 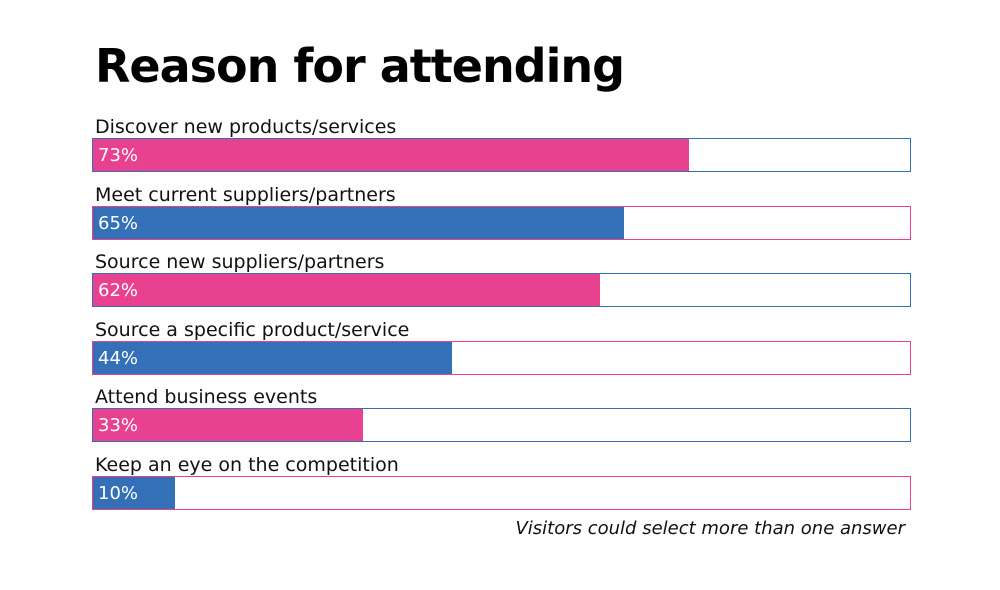 What do you see at coordinates (118, 493) in the screenshot?
I see `data-label: 10%` at bounding box center [118, 493].